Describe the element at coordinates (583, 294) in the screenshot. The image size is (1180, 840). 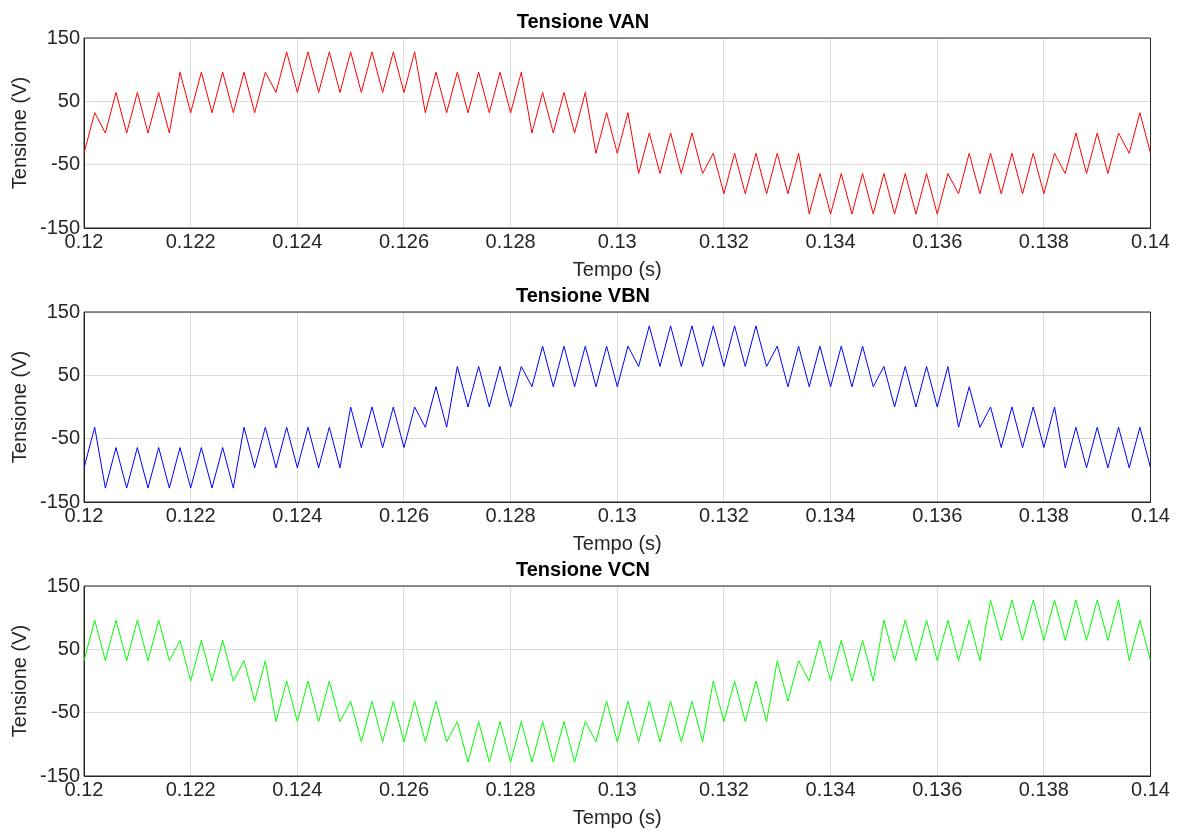
I see `chart-title: Tensione VBN` at that location.